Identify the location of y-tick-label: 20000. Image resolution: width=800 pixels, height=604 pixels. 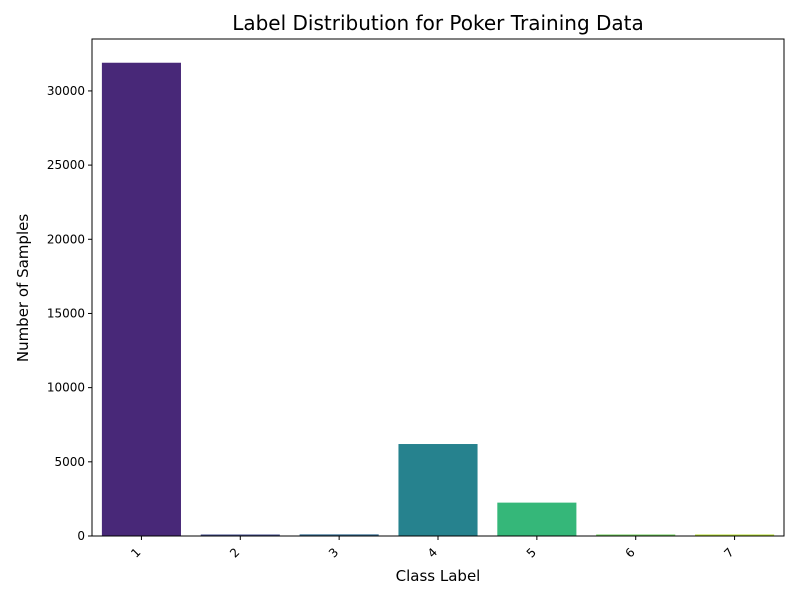
(66, 239).